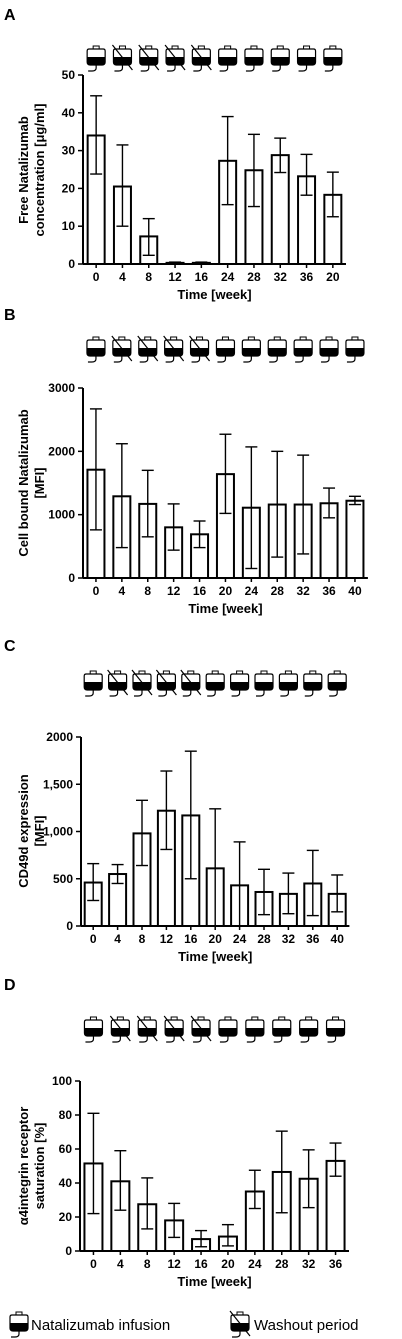 The width and height of the screenshot is (402, 1339). What do you see at coordinates (69, 226) in the screenshot?
I see `y-tick-label: 10` at bounding box center [69, 226].